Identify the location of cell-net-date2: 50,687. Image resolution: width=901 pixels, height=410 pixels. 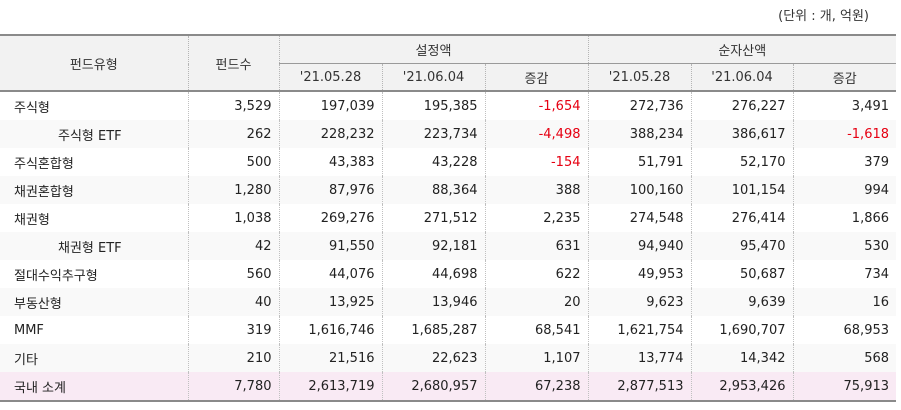
(741, 274).